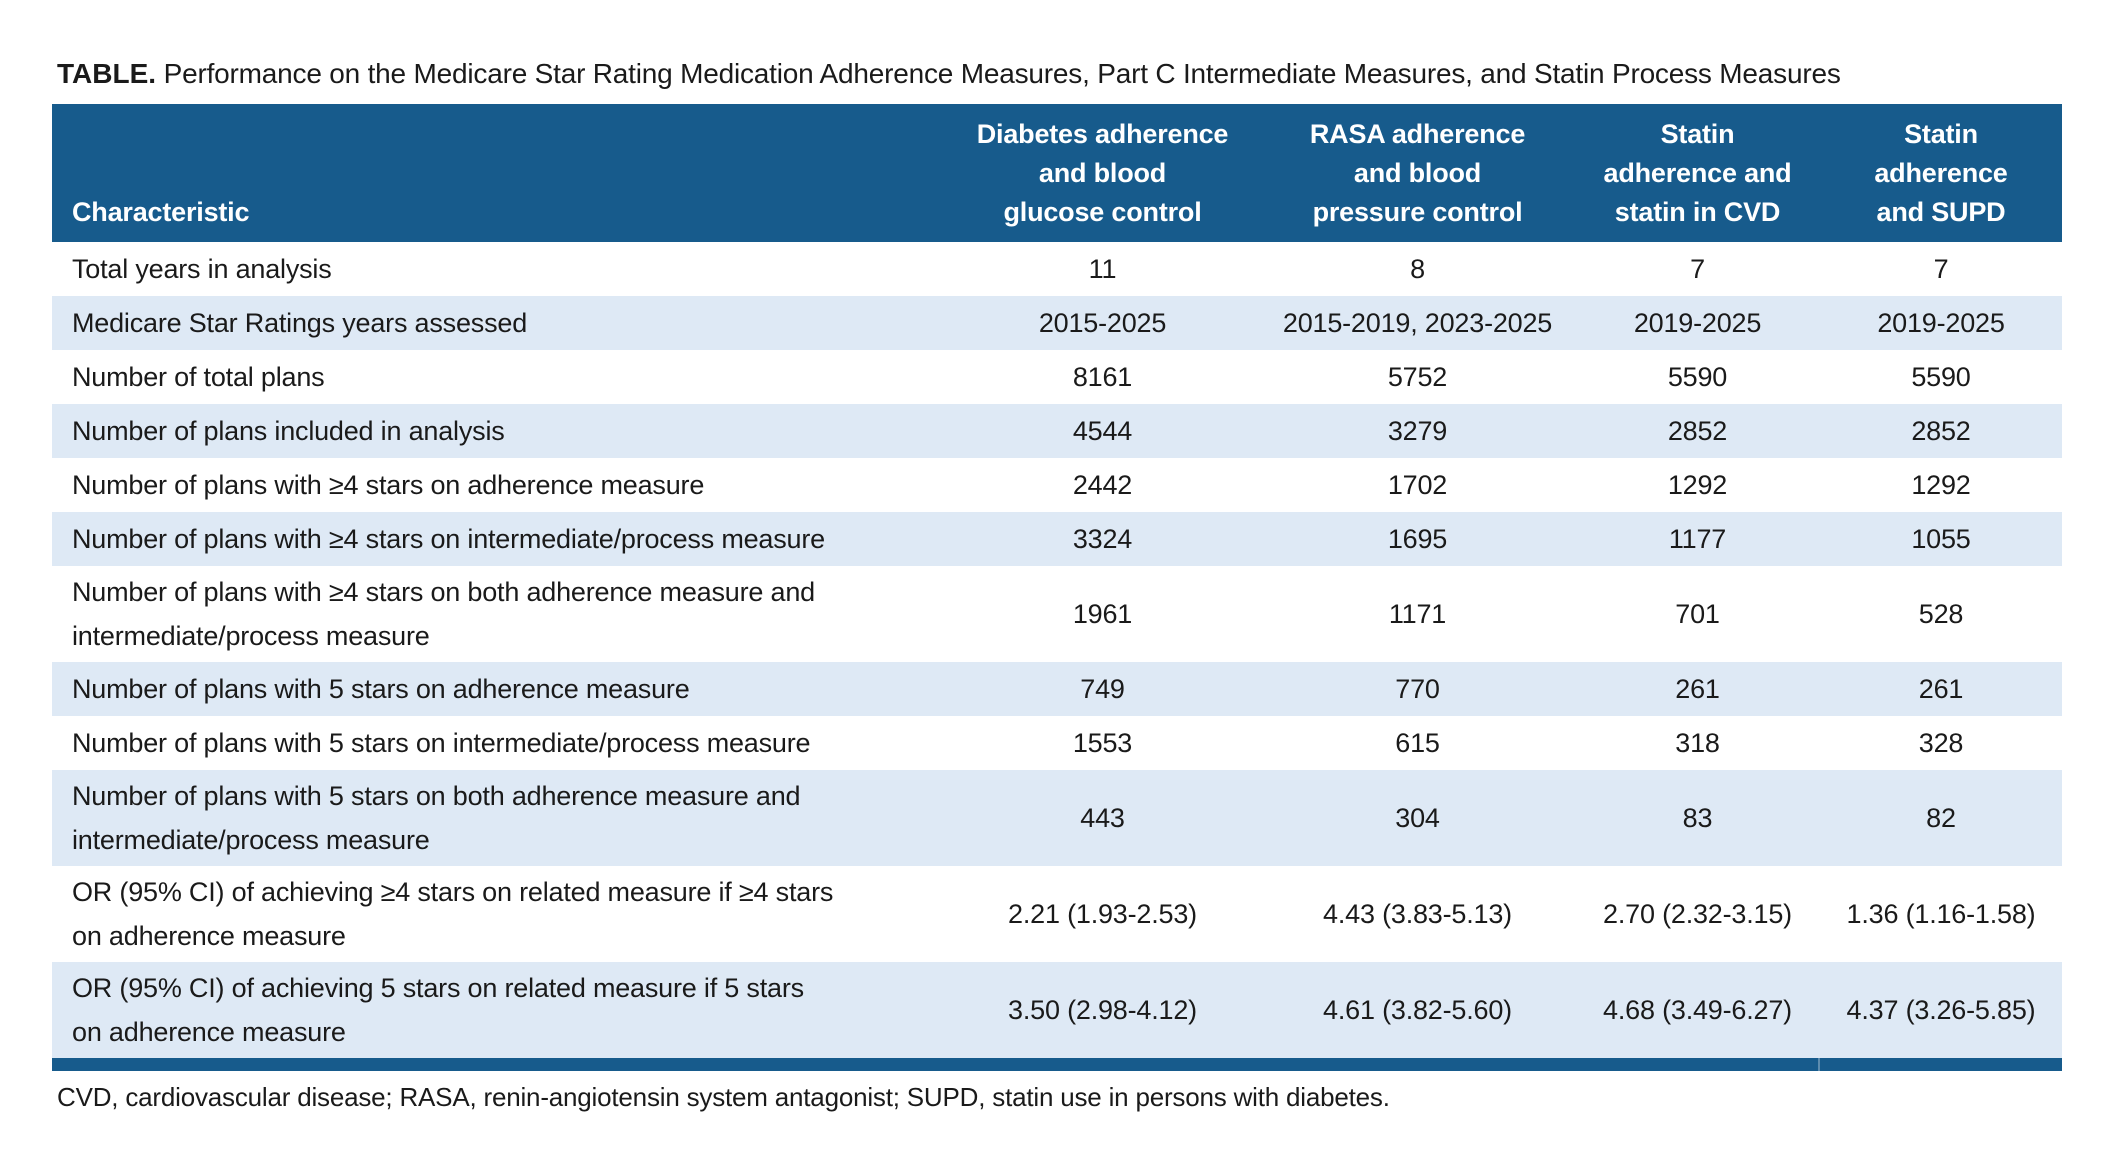  Describe the element at coordinates (1102, 688) in the screenshot. I see `cell-value: 749` at that location.